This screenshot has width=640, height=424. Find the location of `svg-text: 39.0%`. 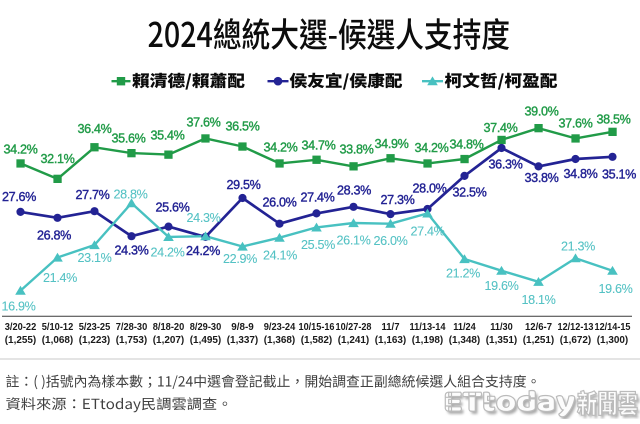

svg-text: 39.0% is located at coordinates (542, 112).